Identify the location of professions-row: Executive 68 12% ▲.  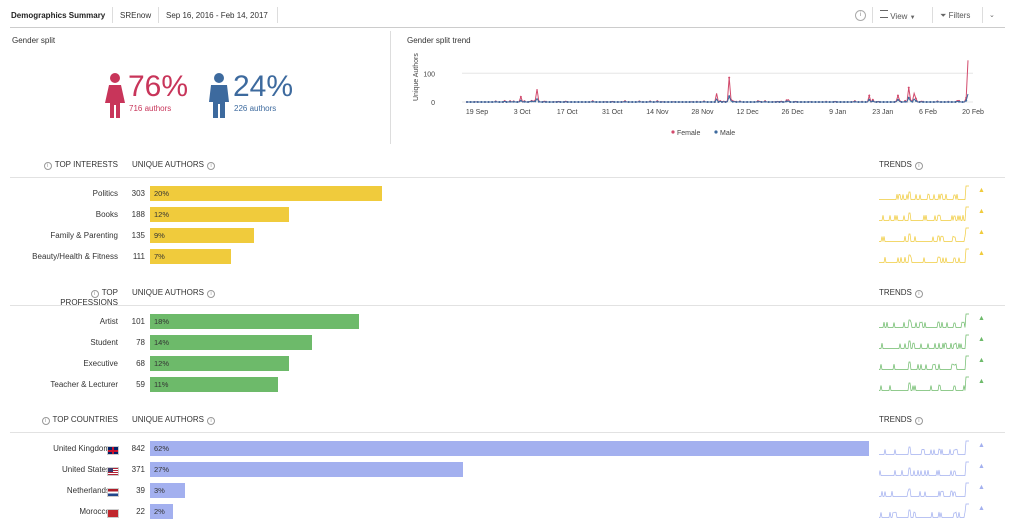
(503, 364).